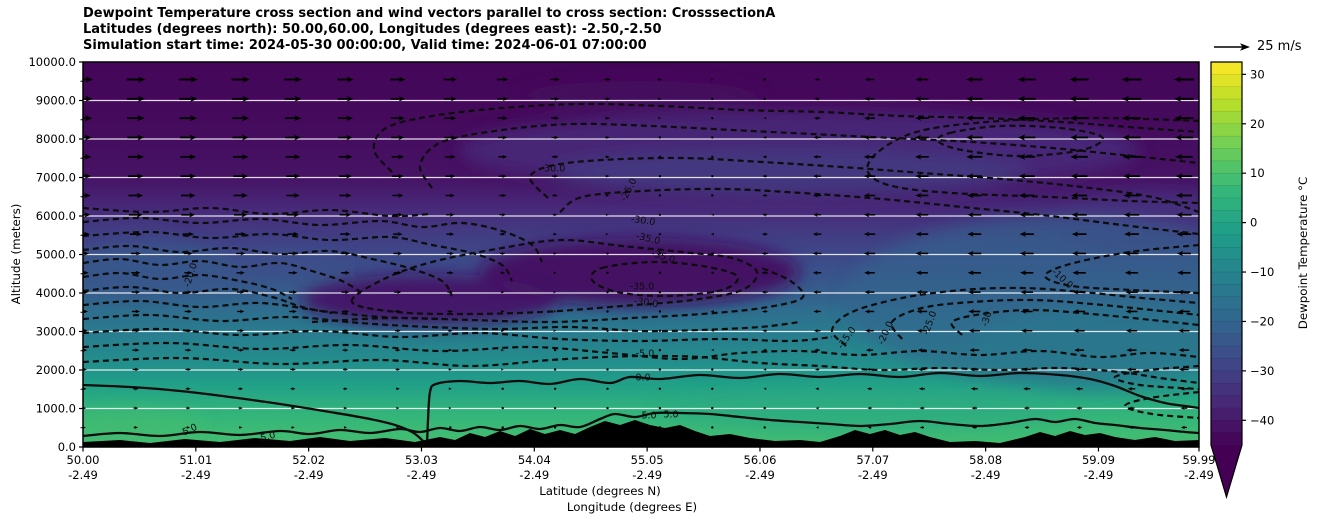 The height and width of the screenshot is (526, 1320). Describe the element at coordinates (1257, 124) in the screenshot. I see `svg-text: 20` at that location.